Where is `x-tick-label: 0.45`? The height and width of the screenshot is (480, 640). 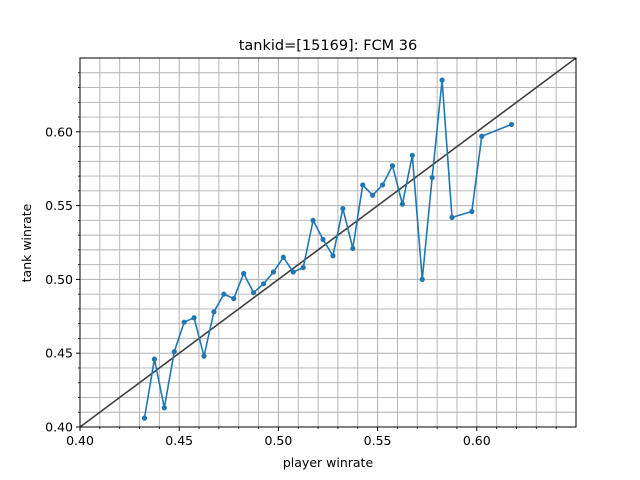
x-tick-label: 0.45 is located at coordinates (179, 440).